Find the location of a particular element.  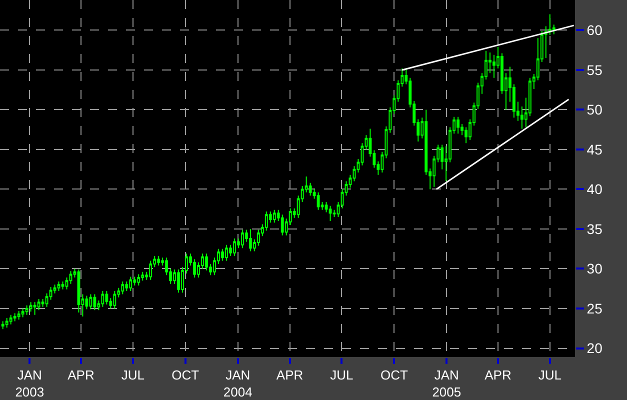

y-tick-label: 30 is located at coordinates (594, 268).